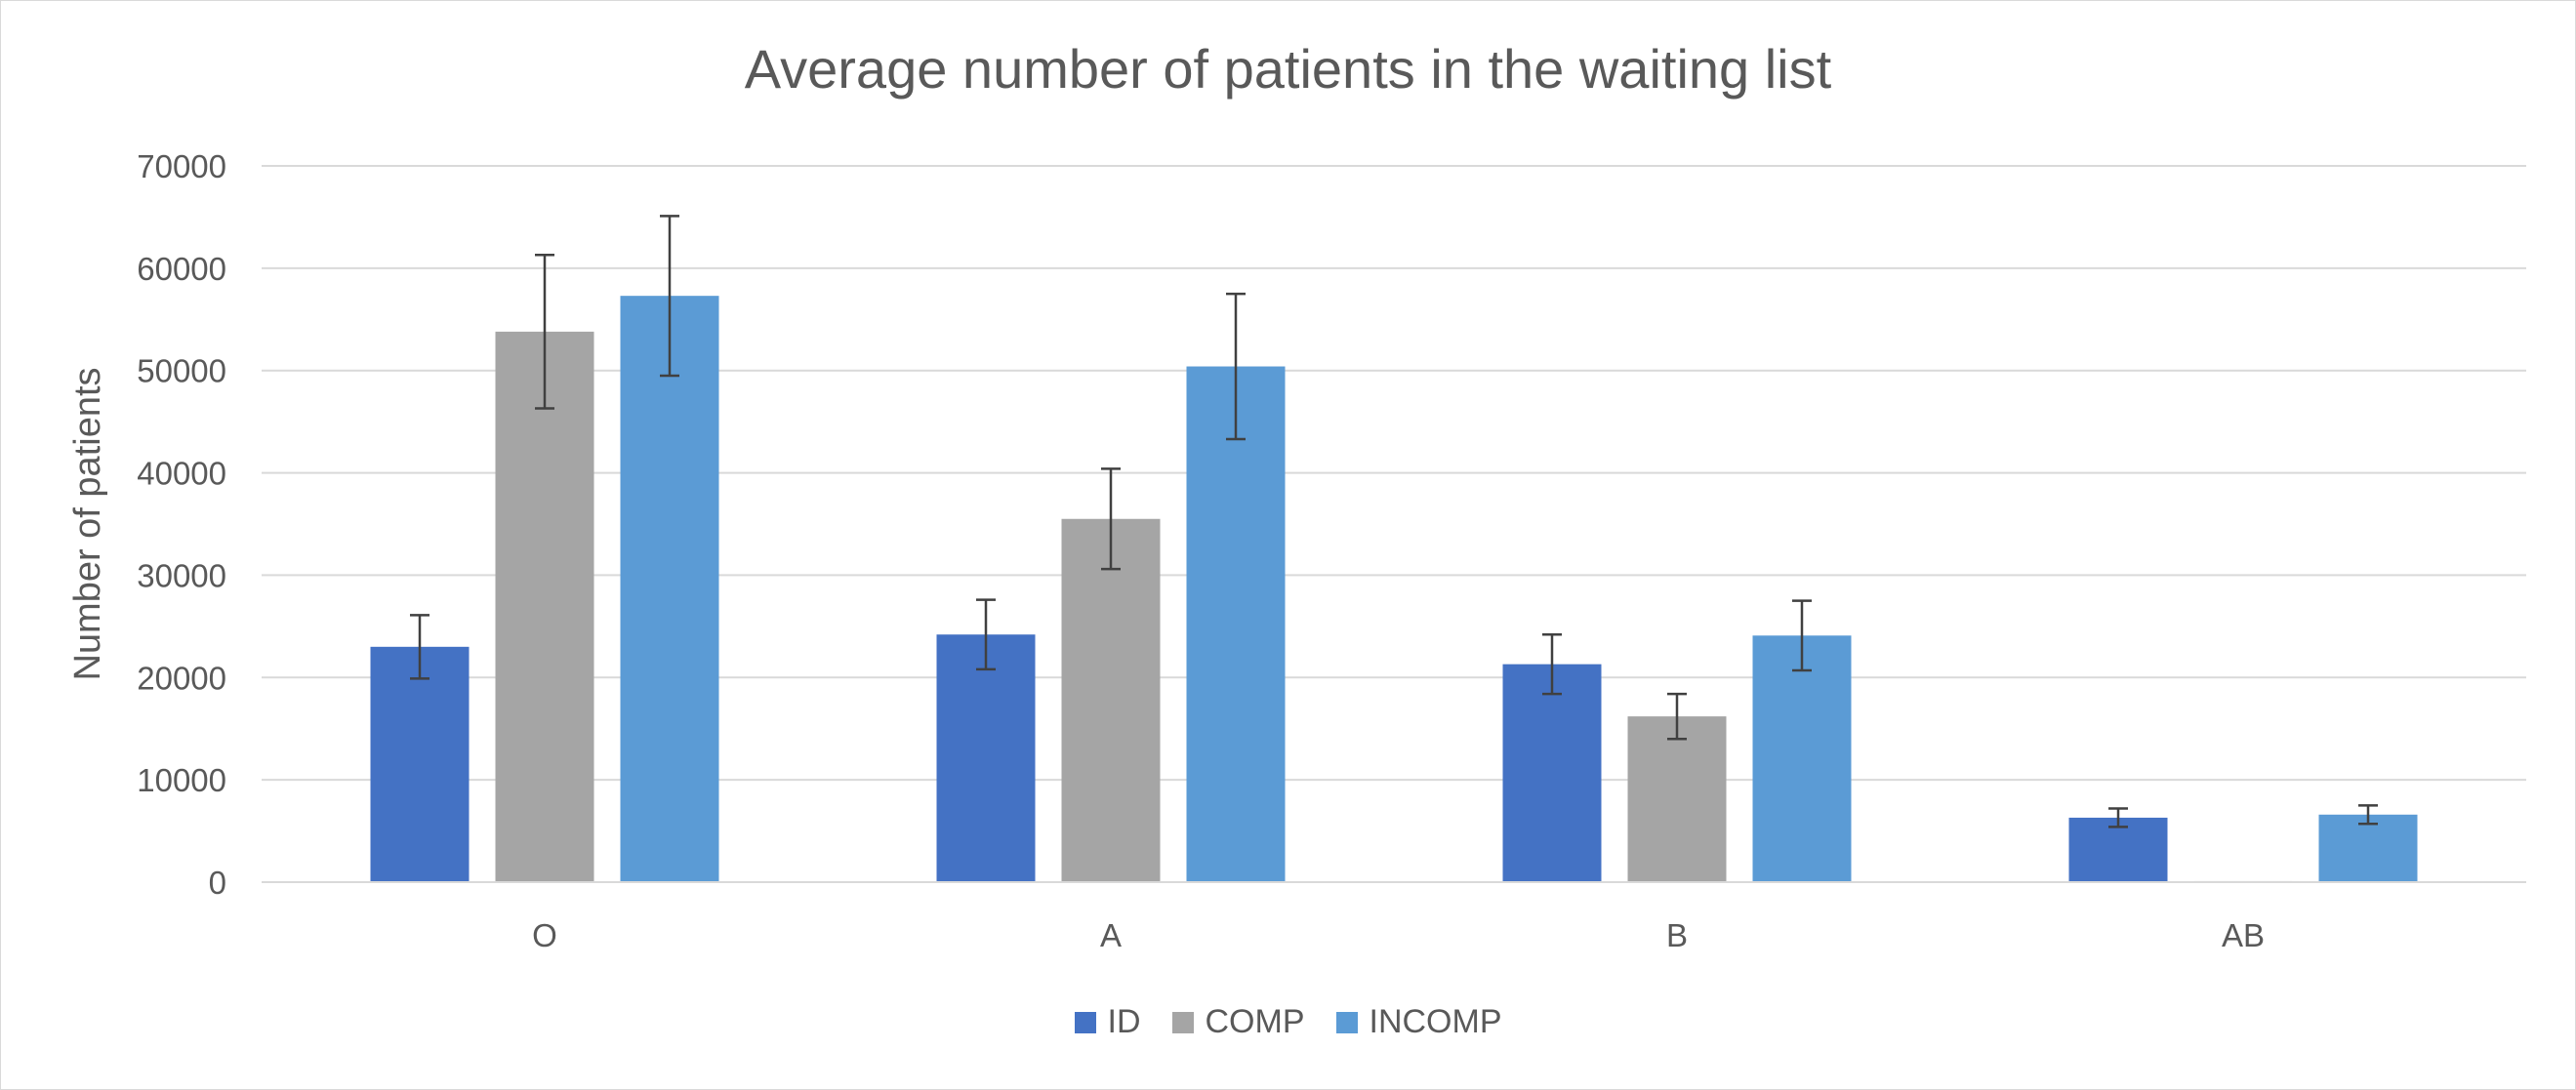 This screenshot has width=2576, height=1090. Describe the element at coordinates (544, 331) in the screenshot. I see `error-bar-comp-o` at that location.